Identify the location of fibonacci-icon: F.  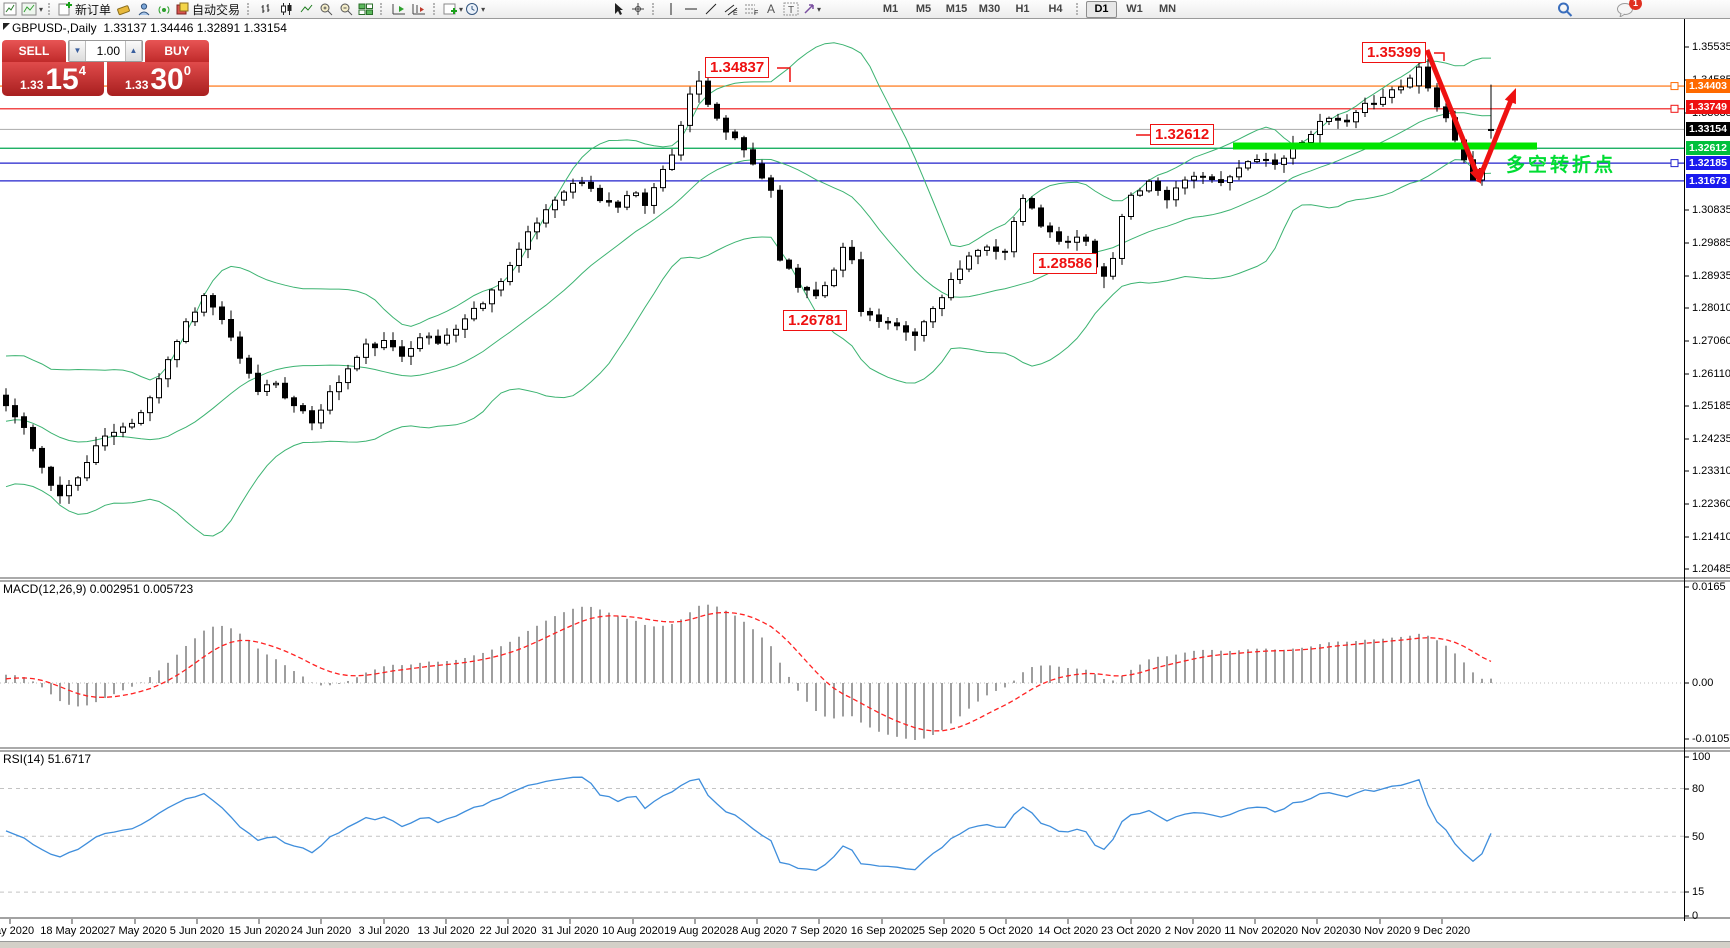
(751, 9).